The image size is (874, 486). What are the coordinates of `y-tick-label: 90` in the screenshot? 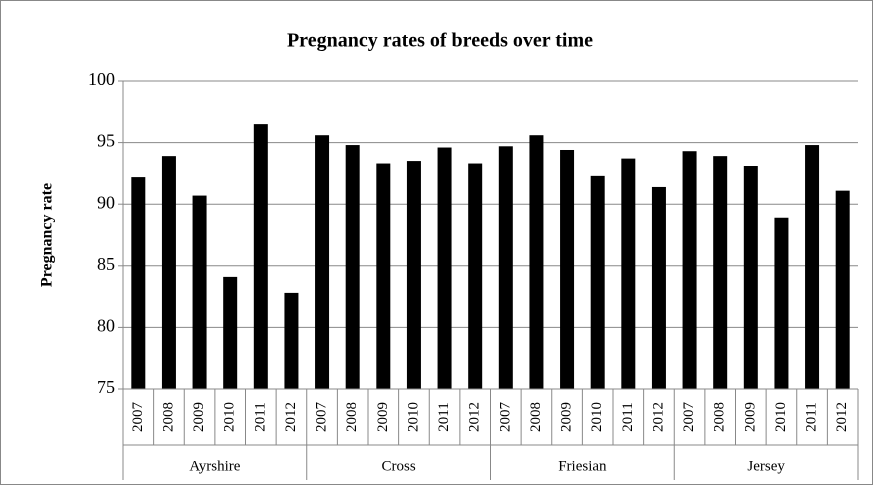 It's located at (106, 202).